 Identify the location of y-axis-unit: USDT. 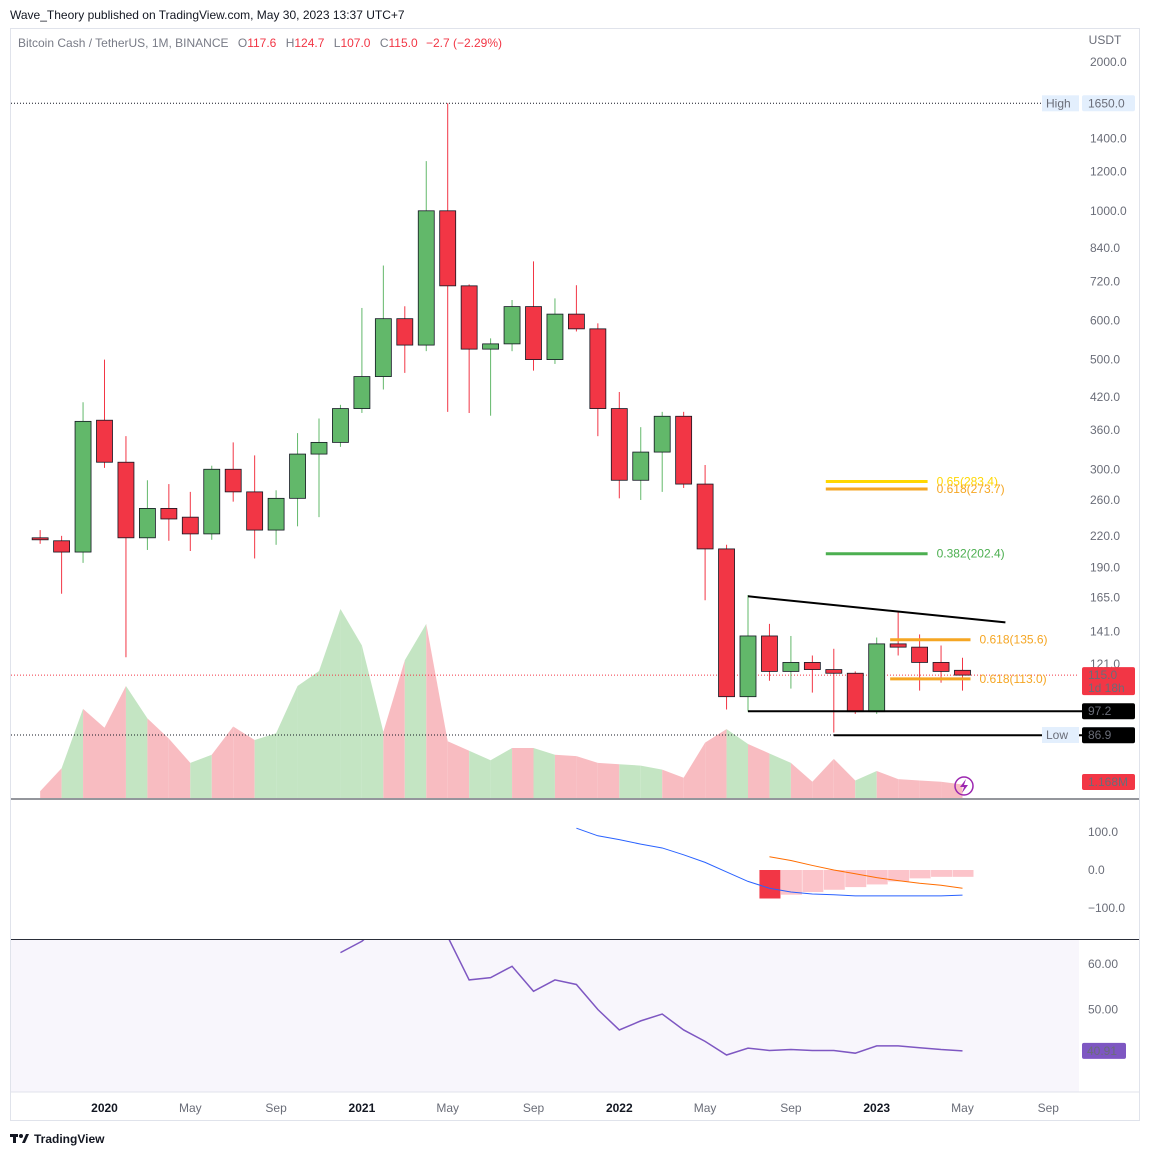
(1105, 40).